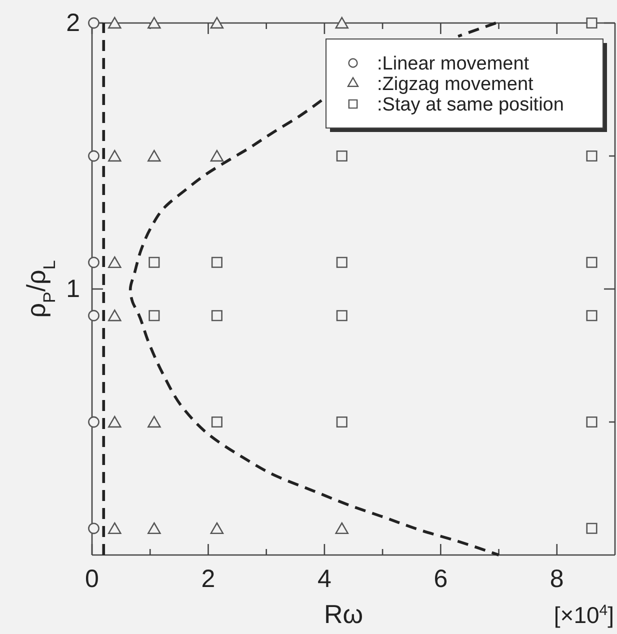 The image size is (617, 634). What do you see at coordinates (92, 578) in the screenshot?
I see `x-tick-label: 0` at bounding box center [92, 578].